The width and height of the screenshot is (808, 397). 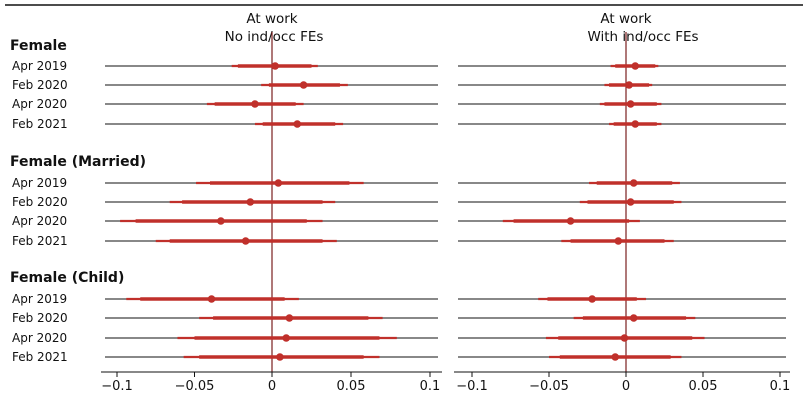 What do you see at coordinates (38, 46) in the screenshot?
I see `group-title: Female` at bounding box center [38, 46].